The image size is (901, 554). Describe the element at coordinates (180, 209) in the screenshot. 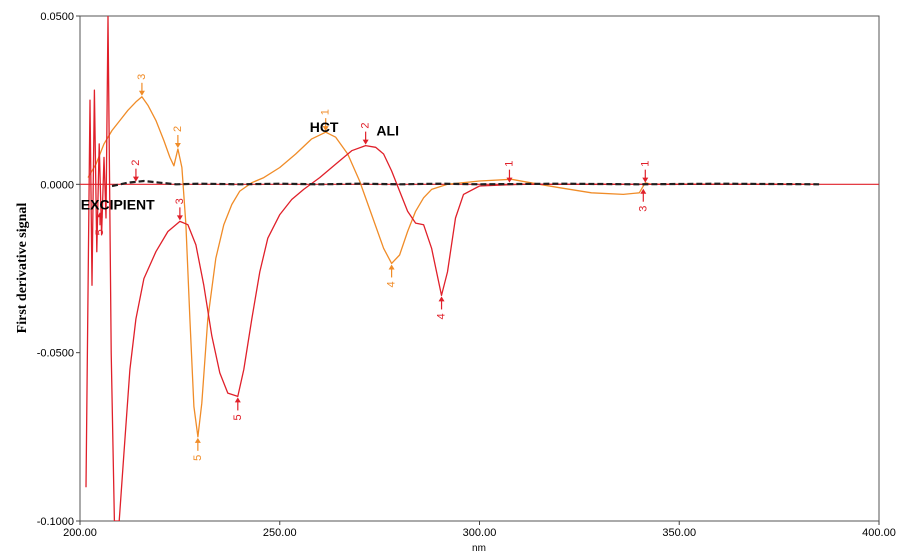

I see `peak-marker-ali-3: 3` at that location.